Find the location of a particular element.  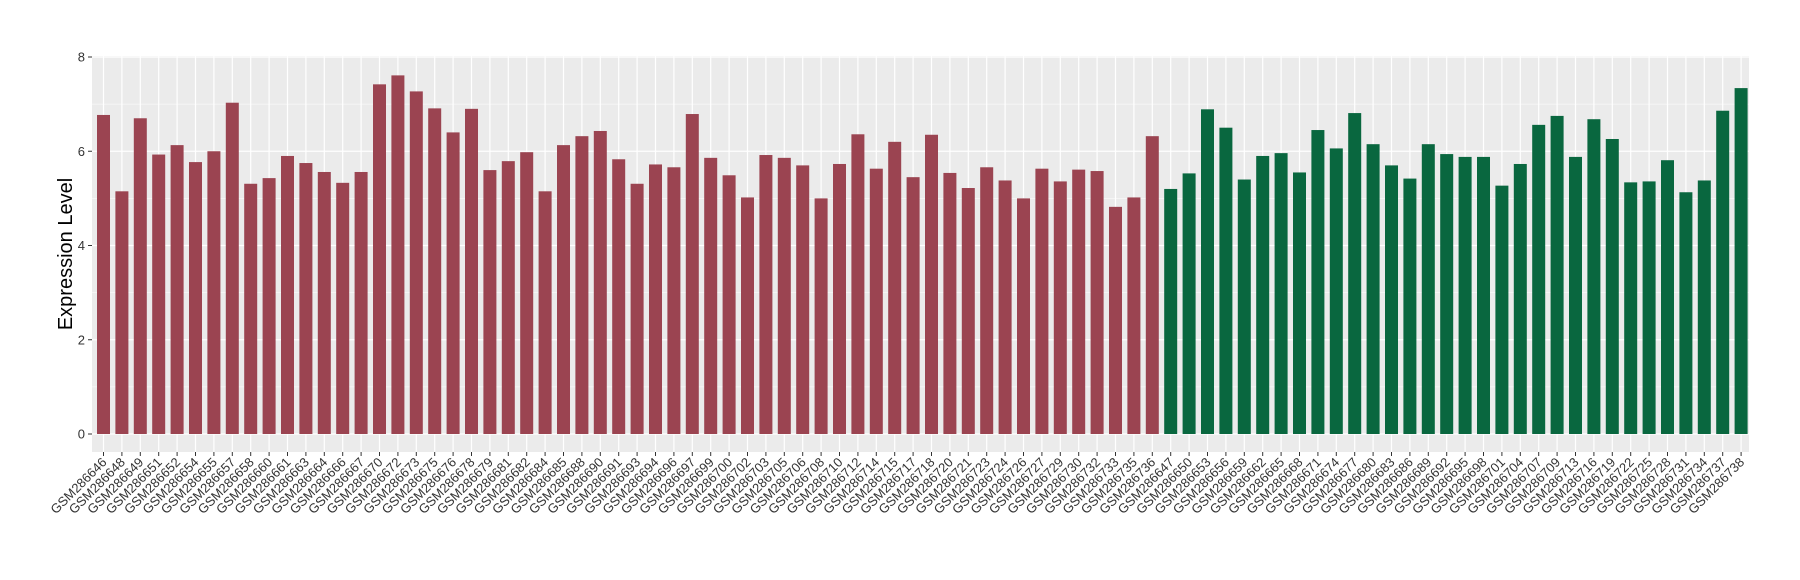

y-axis-title: Expression Level is located at coordinates (66, 254).